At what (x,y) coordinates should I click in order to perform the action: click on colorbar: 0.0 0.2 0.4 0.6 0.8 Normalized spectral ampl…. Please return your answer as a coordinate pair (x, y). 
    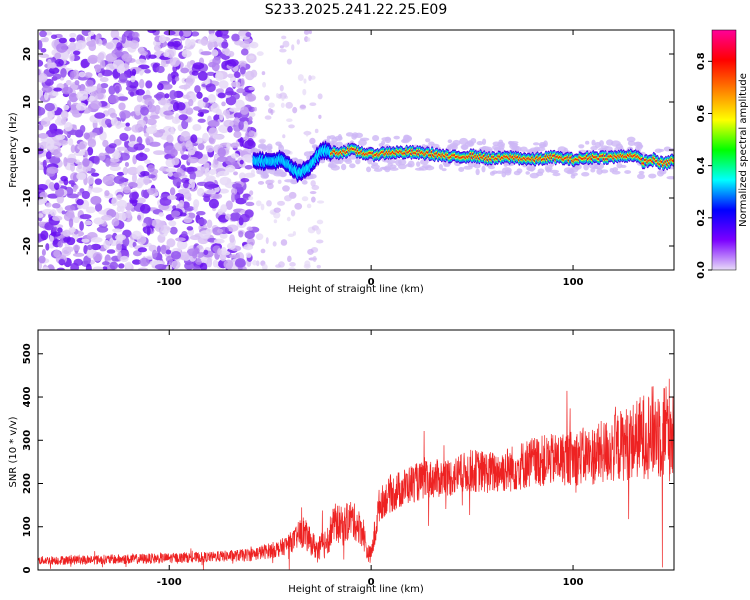
    Looking at the image, I should click on (722, 154).